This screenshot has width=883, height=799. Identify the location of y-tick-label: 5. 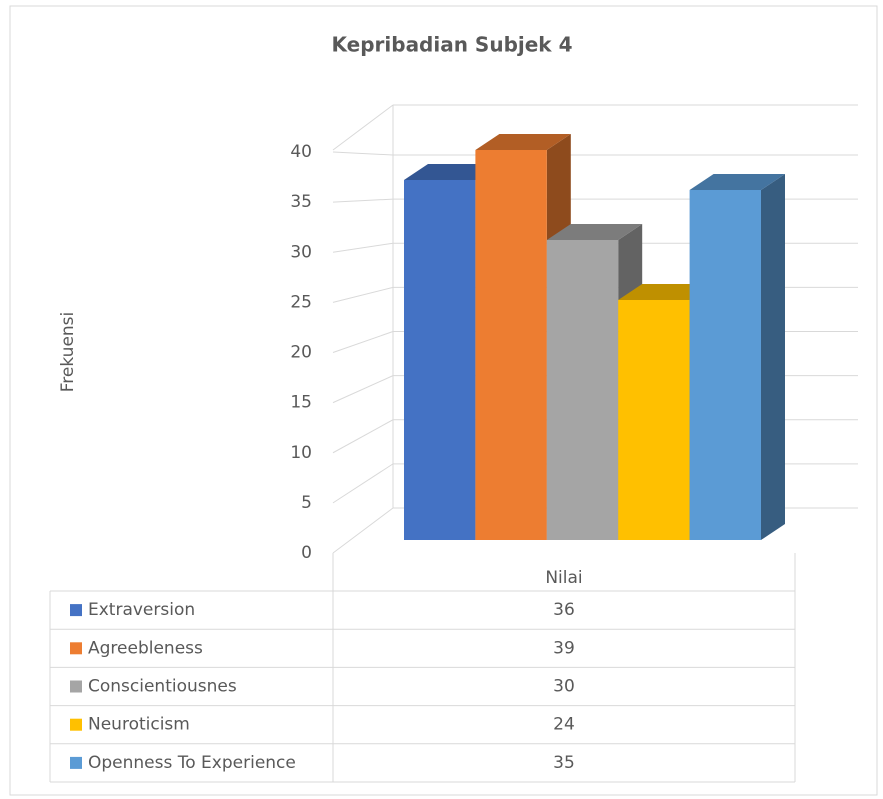
(306, 503).